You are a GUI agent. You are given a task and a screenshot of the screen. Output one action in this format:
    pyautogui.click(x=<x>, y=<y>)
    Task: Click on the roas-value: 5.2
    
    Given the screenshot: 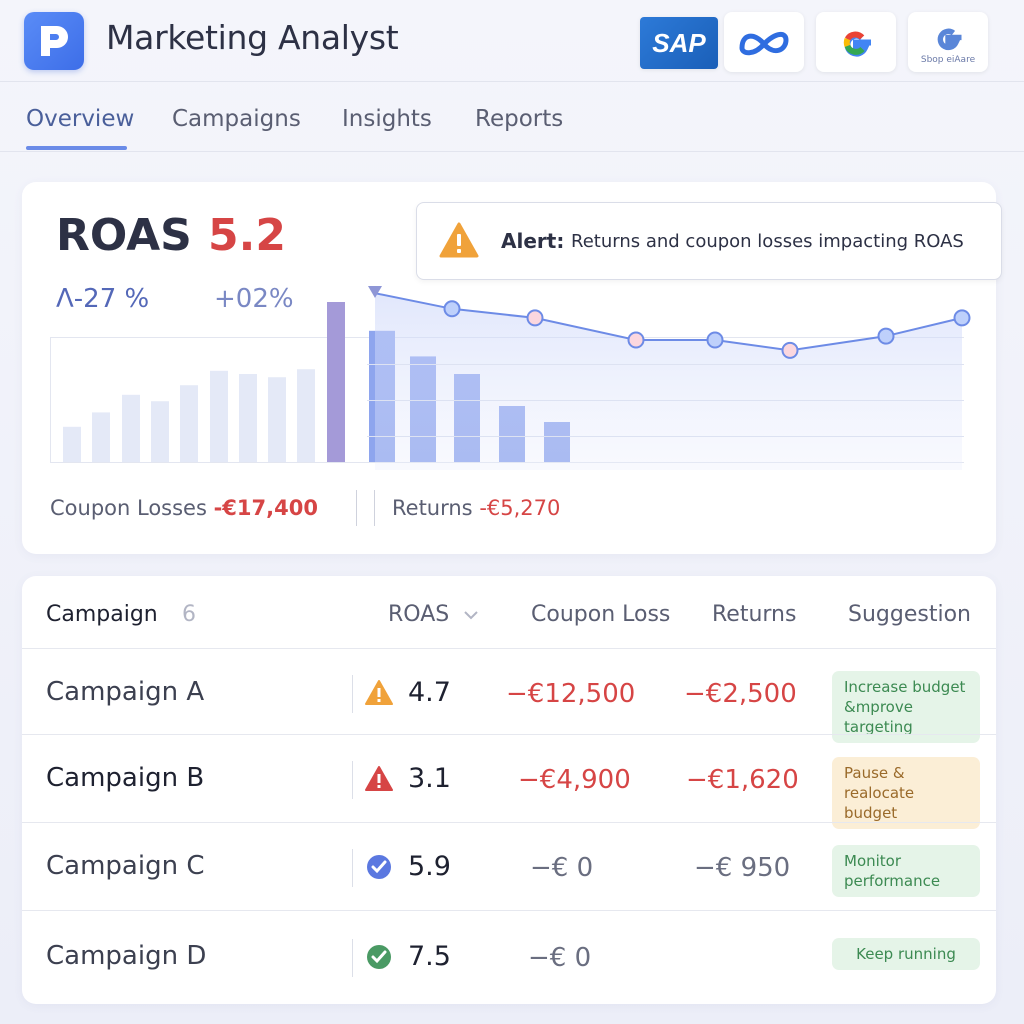 What is the action you would take?
    pyautogui.click(x=247, y=235)
    